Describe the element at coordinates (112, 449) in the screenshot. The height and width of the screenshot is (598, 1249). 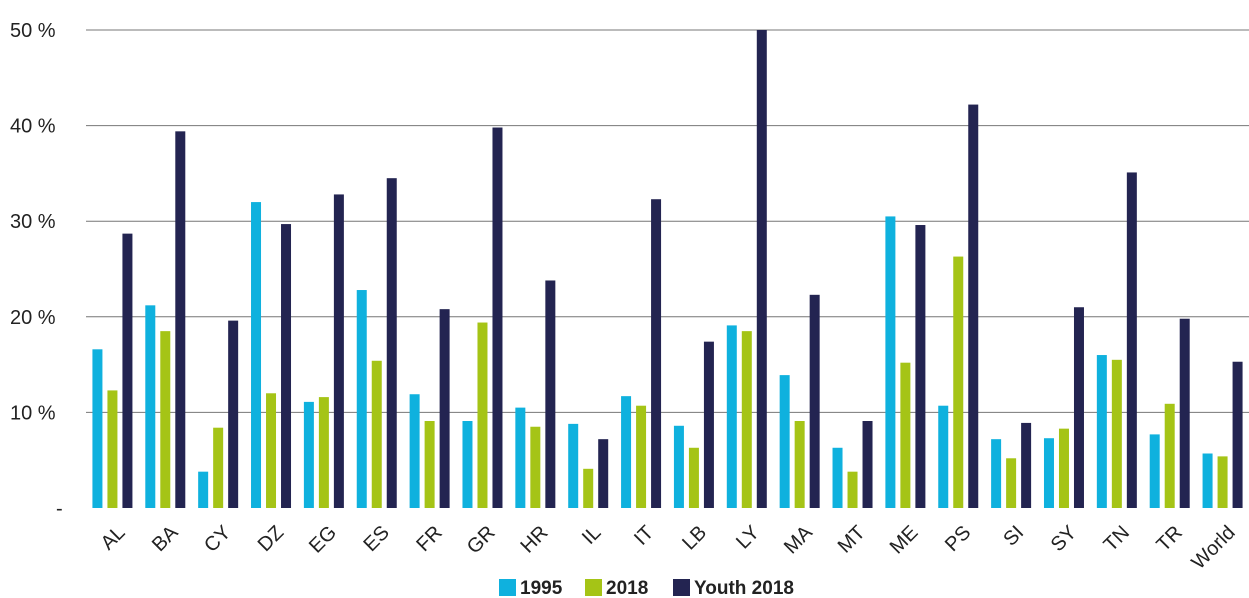
I see `bar-2018-al` at that location.